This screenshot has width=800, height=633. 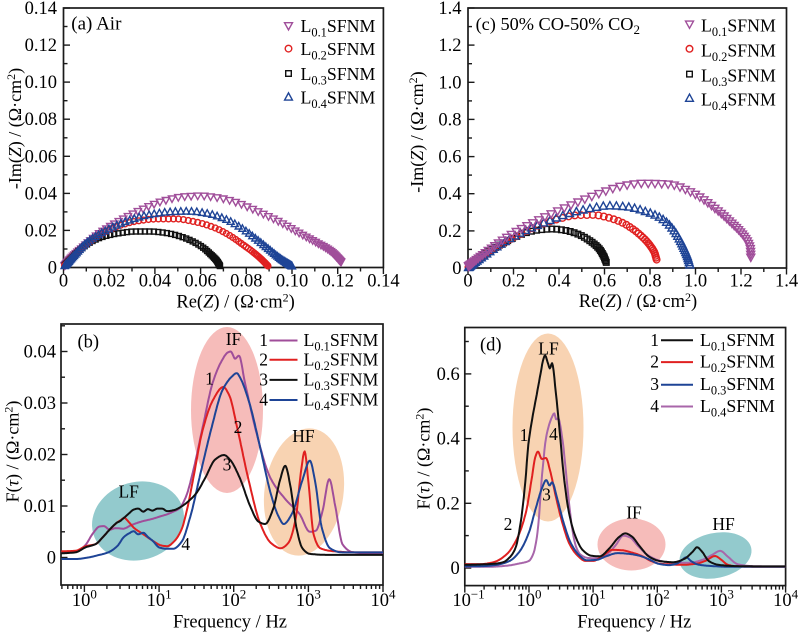 I want to click on svg-text: (b), so click(x=89, y=343).